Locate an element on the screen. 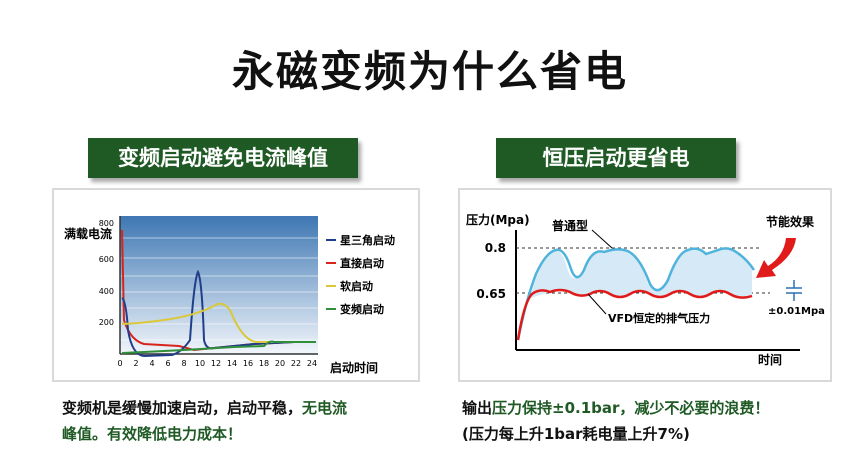  saving-area is located at coordinates (641, 273).